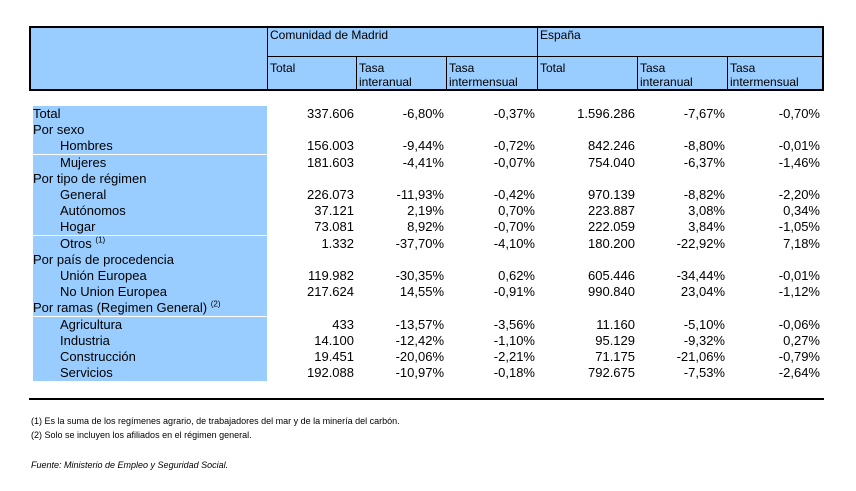 The image size is (856, 491). What do you see at coordinates (419, 324) in the screenshot?
I see `table-cell: -13,57%` at bounding box center [419, 324].